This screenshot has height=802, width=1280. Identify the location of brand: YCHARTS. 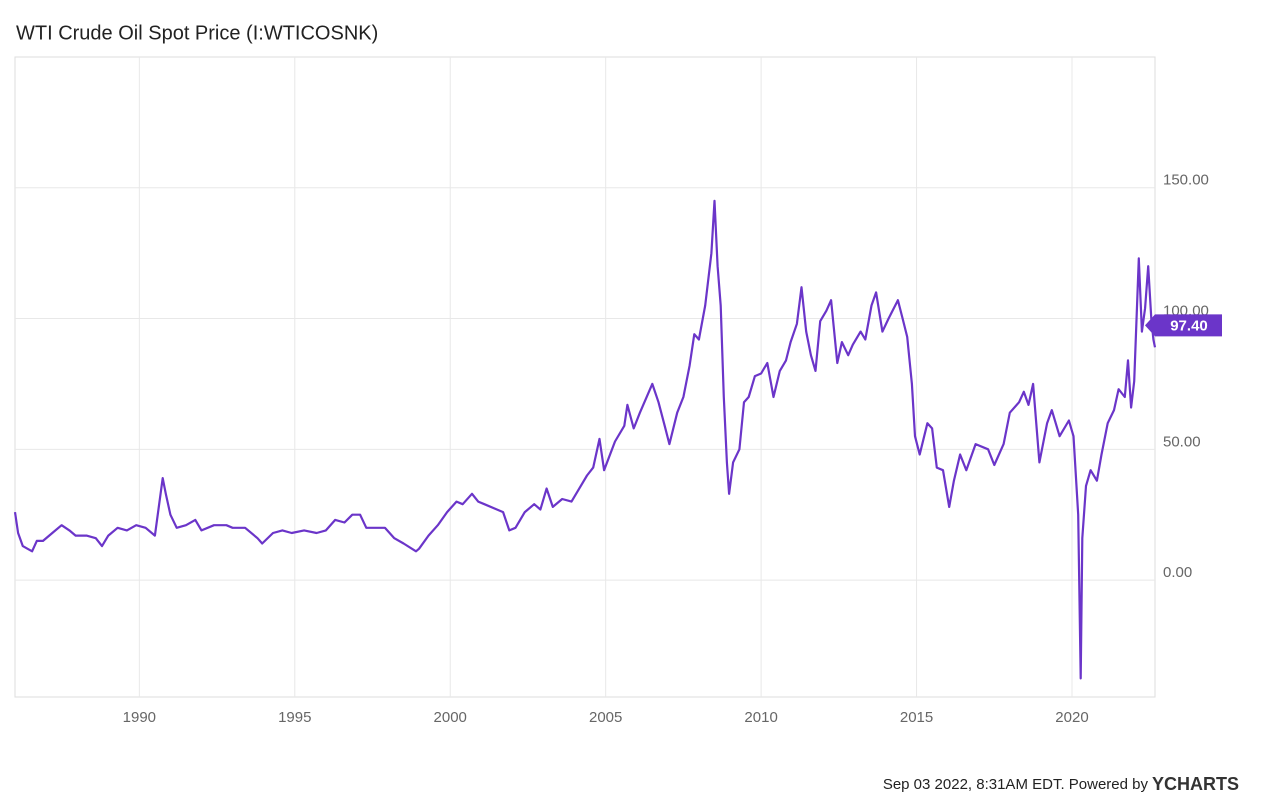
(1195, 784).